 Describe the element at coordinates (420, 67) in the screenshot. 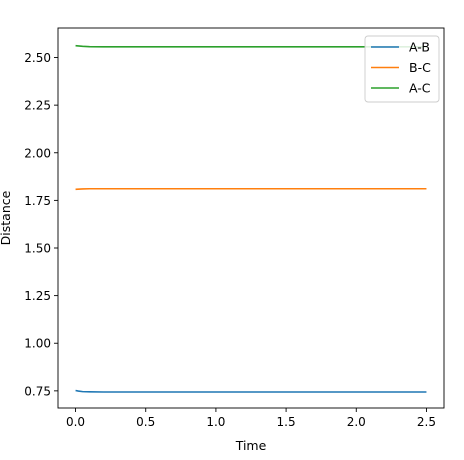

I see `legend-label: B-C` at that location.